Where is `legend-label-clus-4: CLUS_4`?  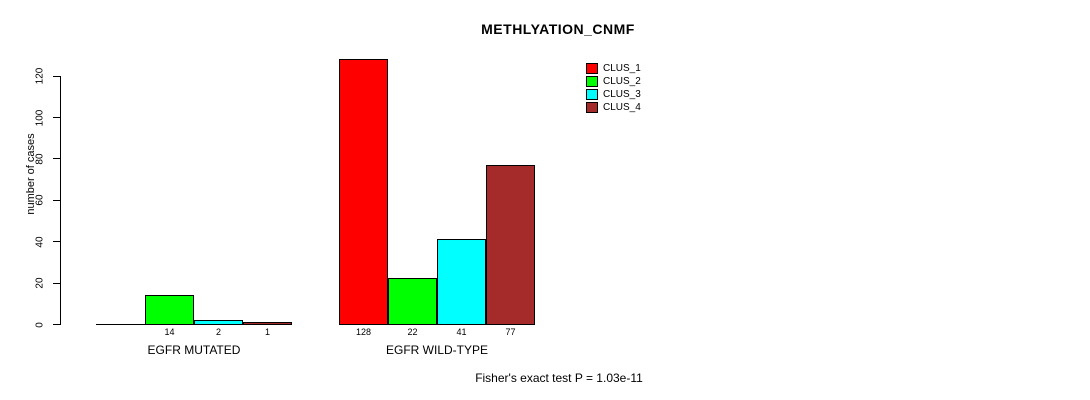
legend-label-clus-4: CLUS_4 is located at coordinates (622, 107).